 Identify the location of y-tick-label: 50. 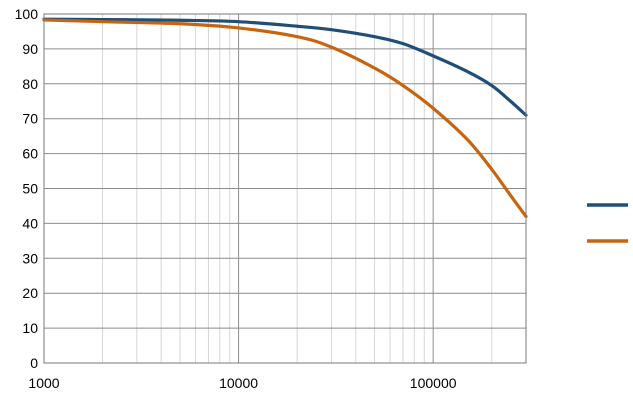
(30, 189).